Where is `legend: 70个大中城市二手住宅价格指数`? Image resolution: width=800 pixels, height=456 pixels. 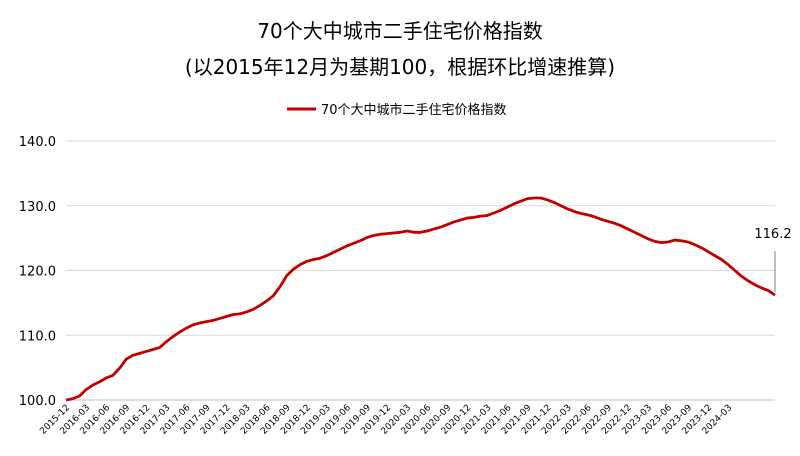
legend: 70个大中城市二手住宅价格指数 is located at coordinates (397, 110).